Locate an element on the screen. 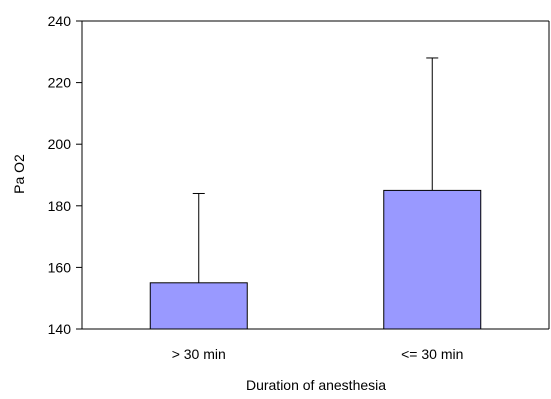  x-tick-label: <= 30 min is located at coordinates (432, 354).